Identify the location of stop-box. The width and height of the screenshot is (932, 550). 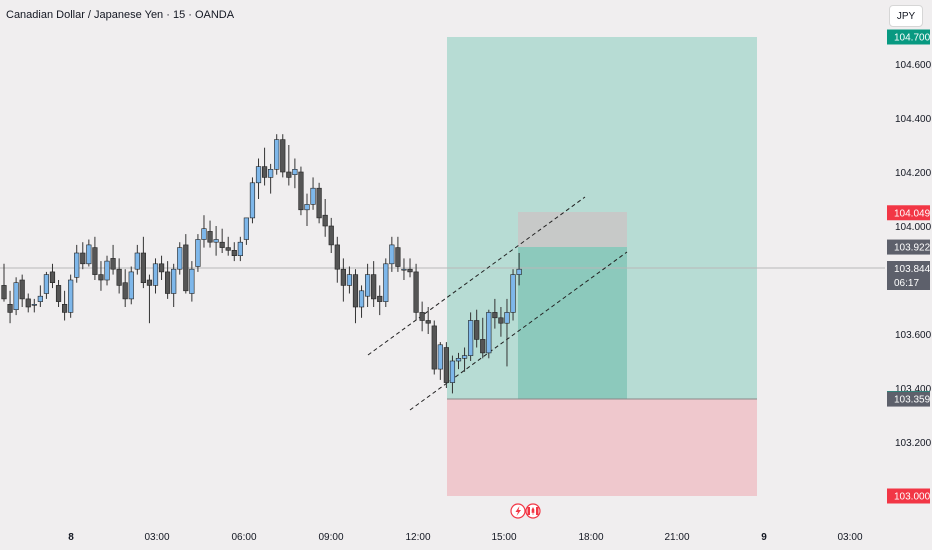
(572, 229).